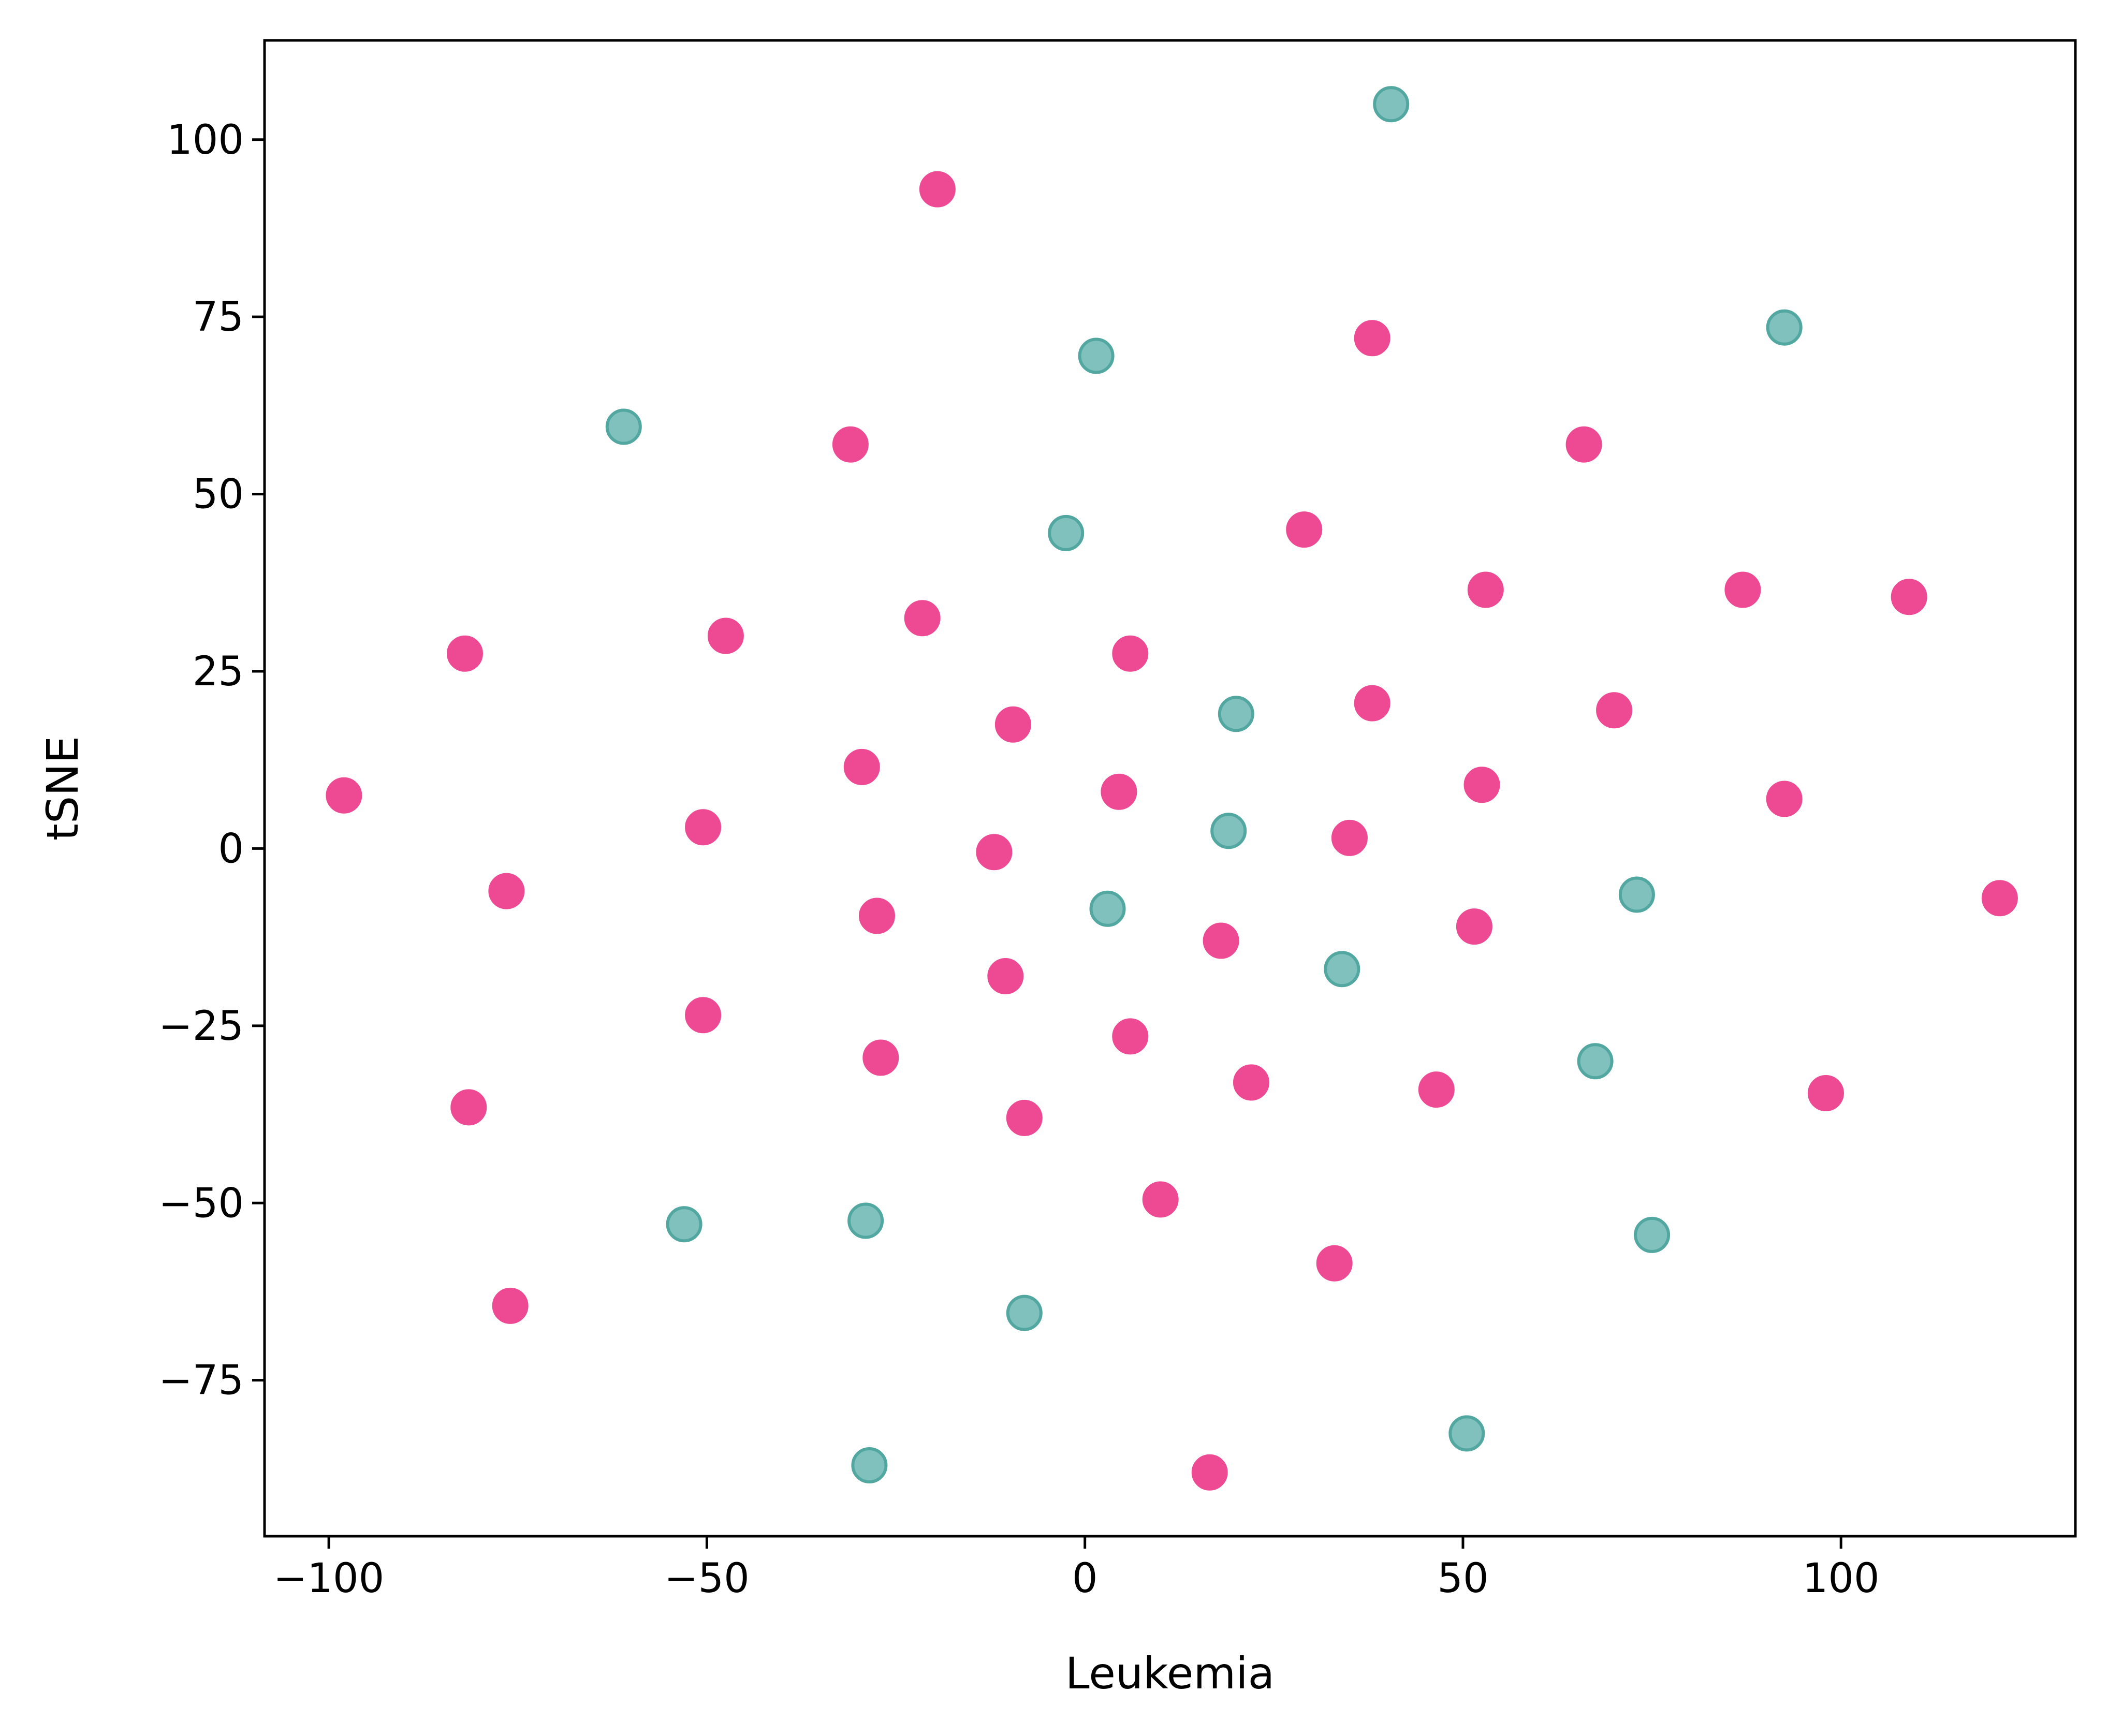 Image resolution: width=2108 pixels, height=1736 pixels. Describe the element at coordinates (1170, 1673) in the screenshot. I see `x-axis-label: Leukemia` at that location.